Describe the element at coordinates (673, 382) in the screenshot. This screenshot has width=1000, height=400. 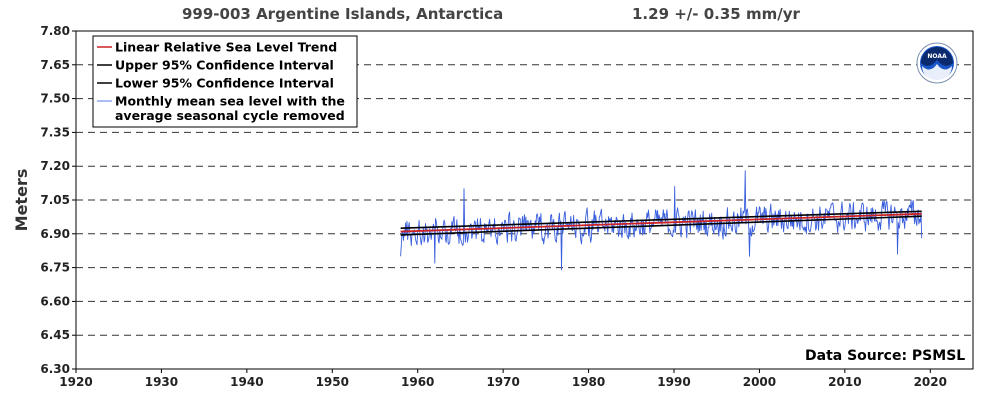
I see `x-tick-label: 1990` at that location.